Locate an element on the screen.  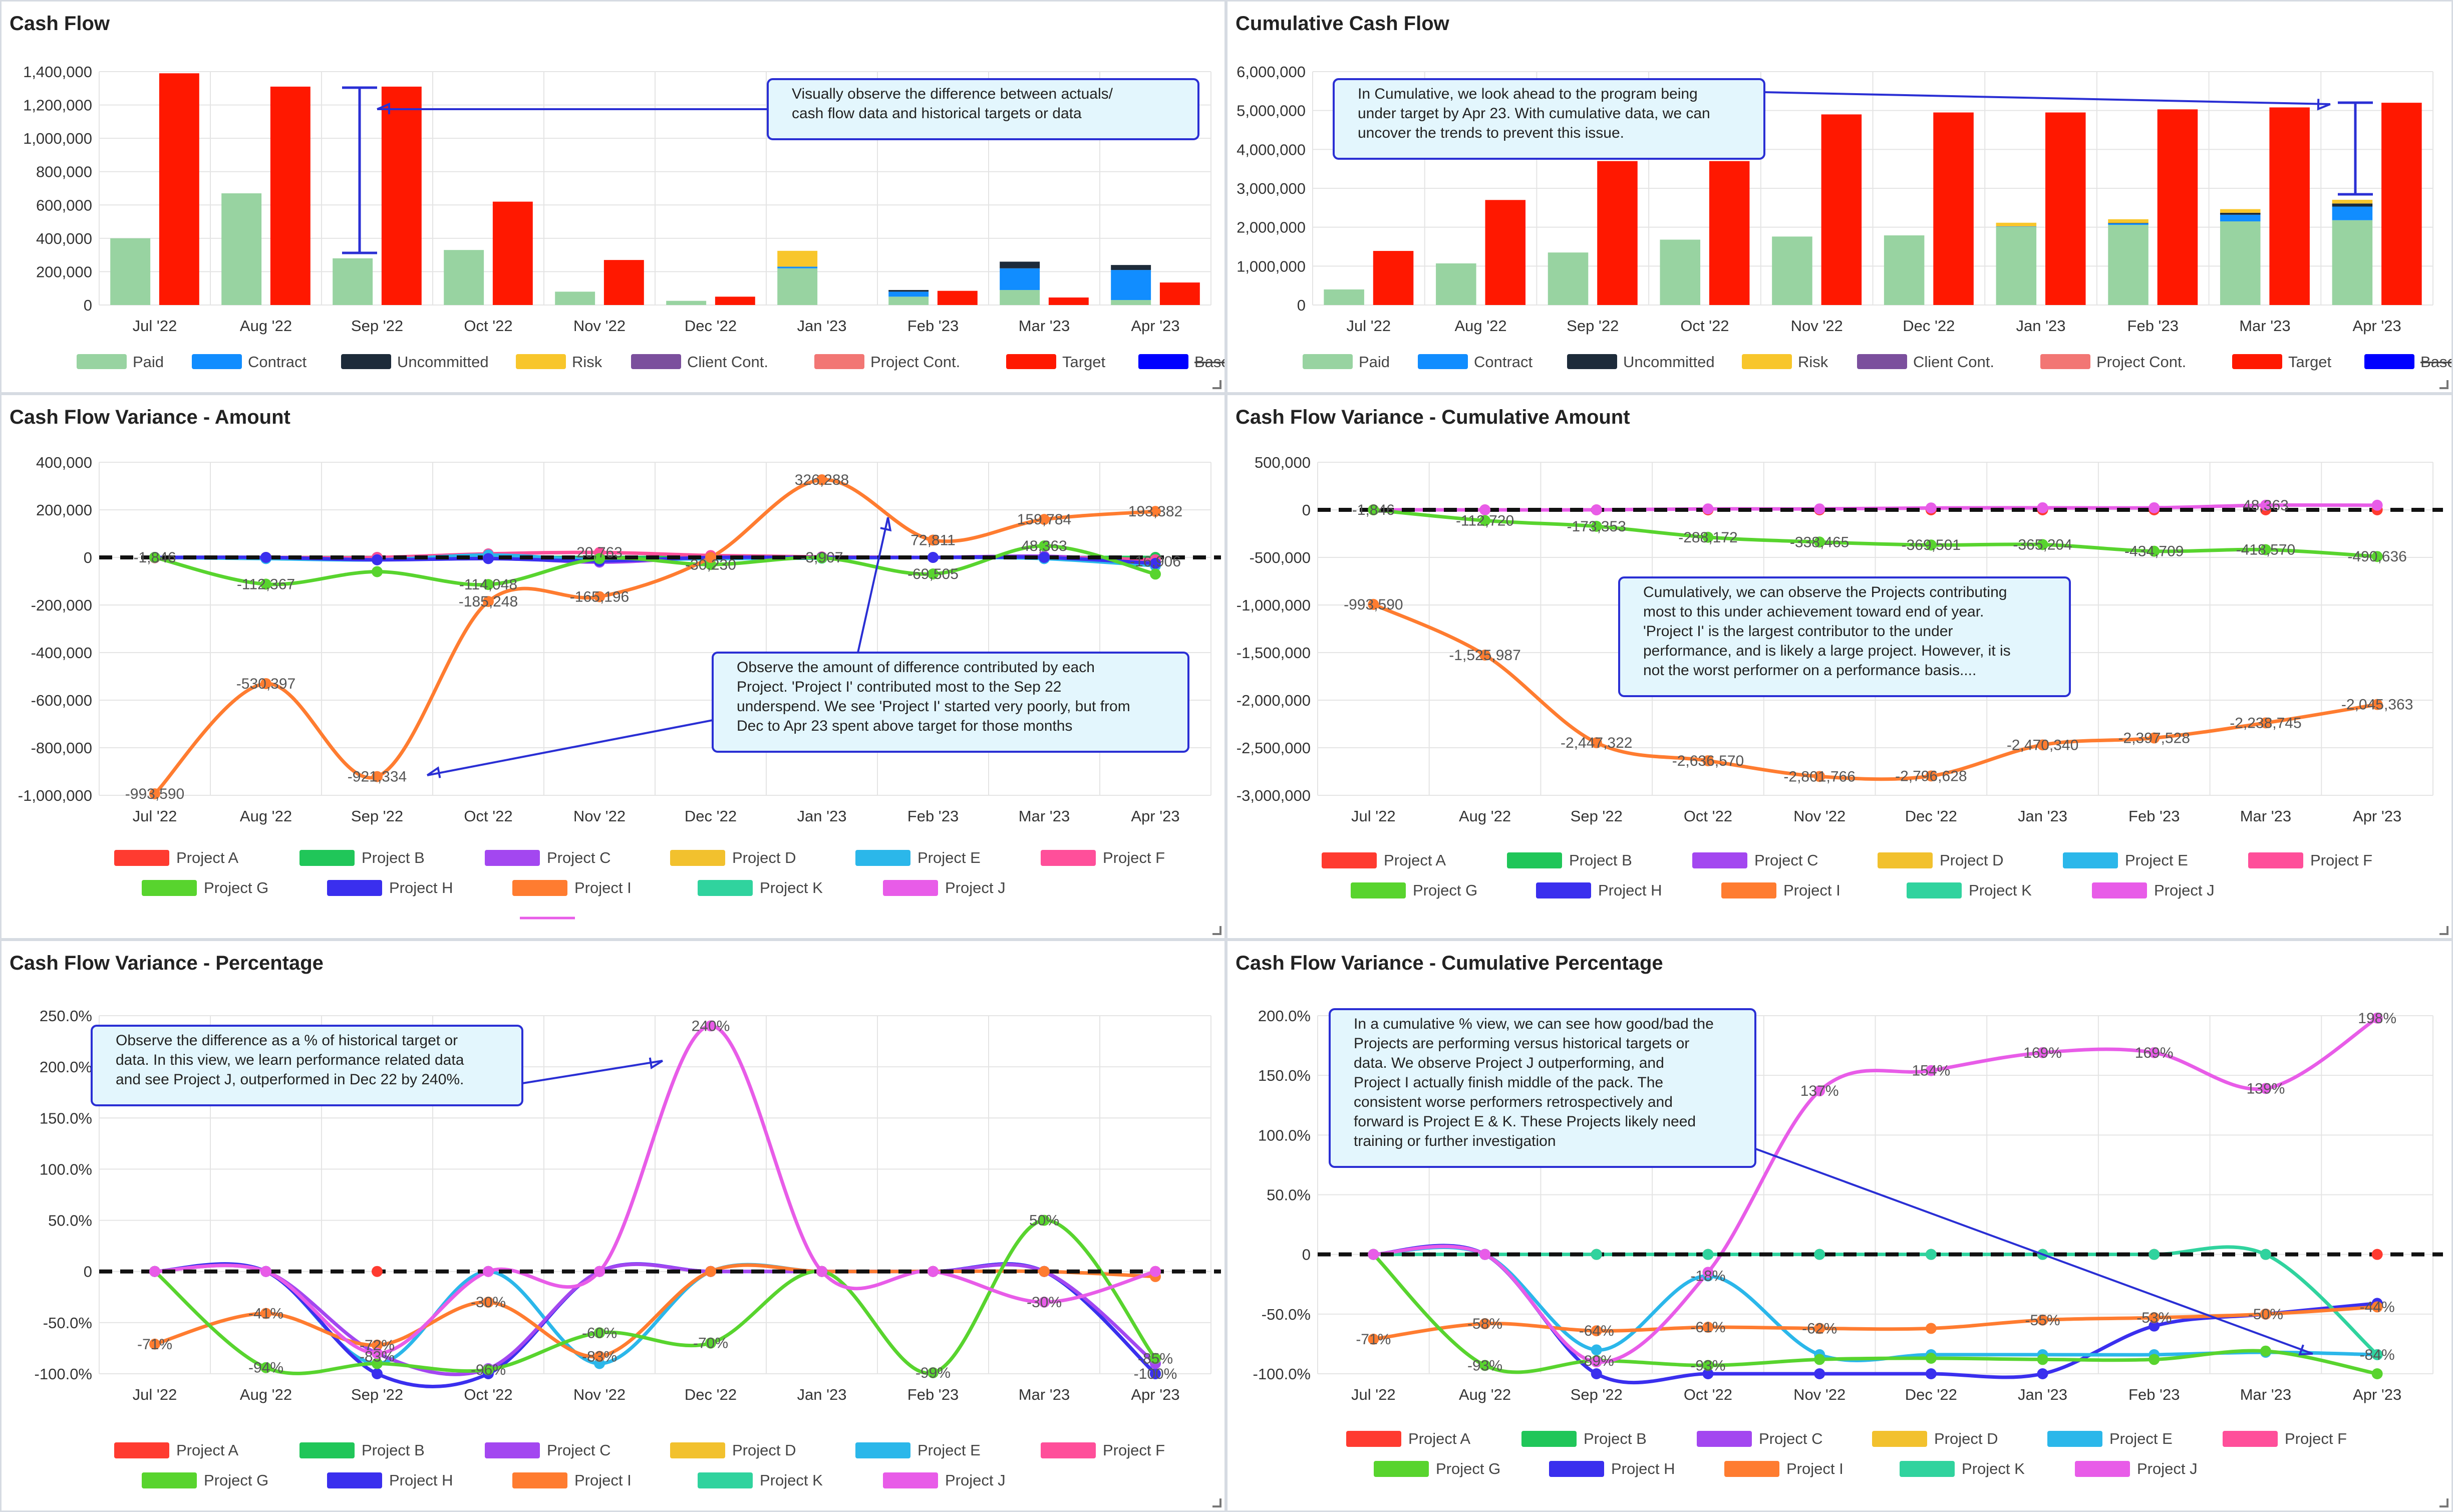
series-line-G is located at coordinates (655, 1297).